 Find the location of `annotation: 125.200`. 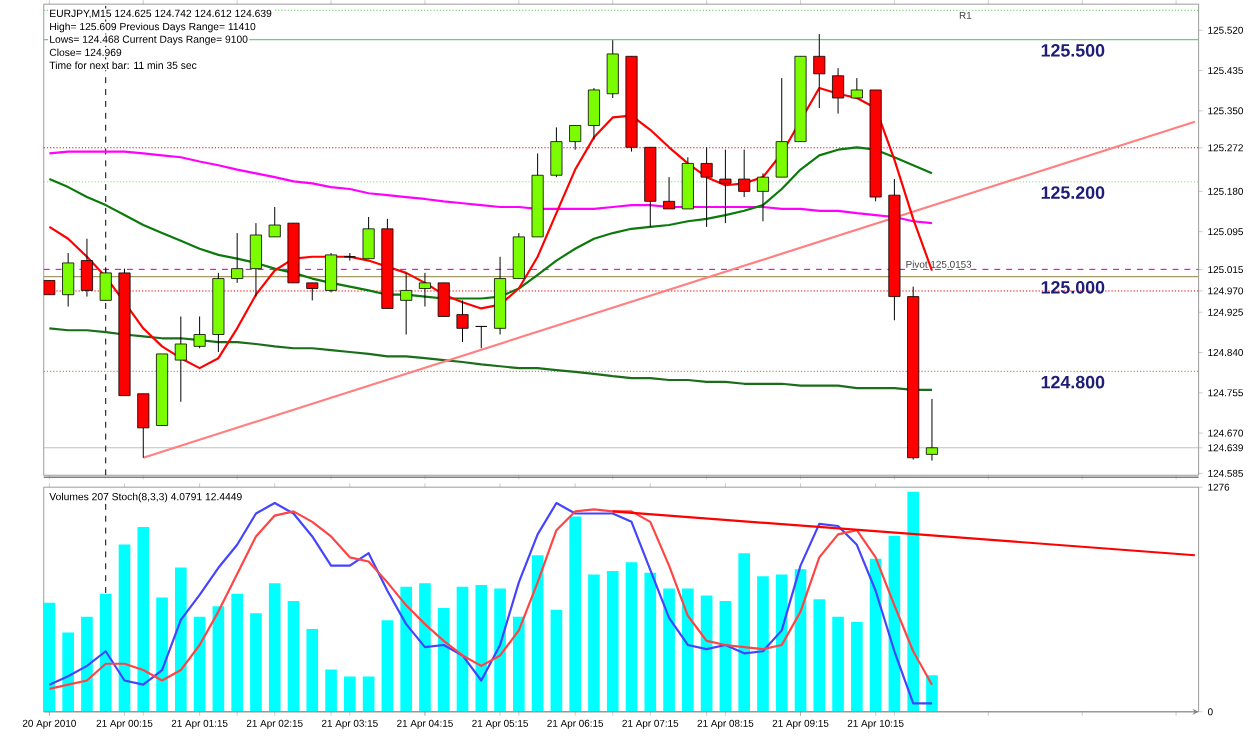

annotation: 125.200 is located at coordinates (1073, 193).